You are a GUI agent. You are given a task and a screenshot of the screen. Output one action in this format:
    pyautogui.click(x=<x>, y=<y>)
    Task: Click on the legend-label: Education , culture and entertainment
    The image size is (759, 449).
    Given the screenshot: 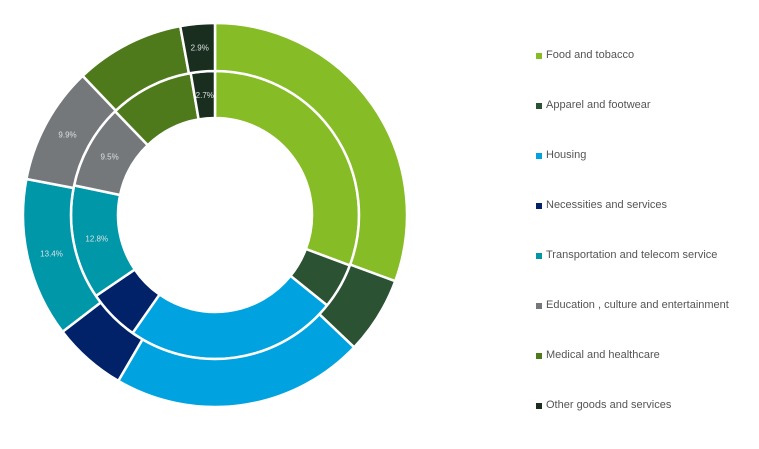 What is the action you would take?
    pyautogui.click(x=637, y=305)
    